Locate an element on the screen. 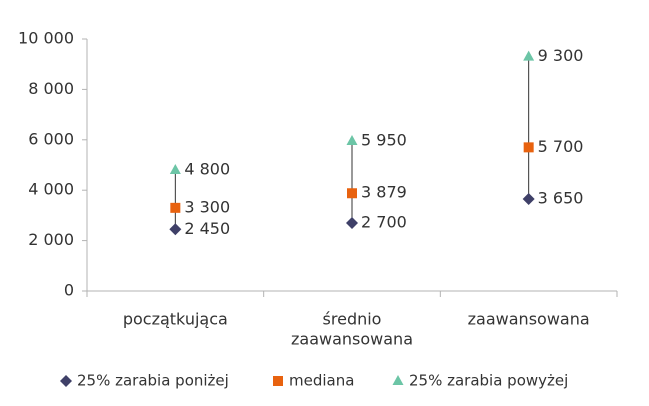  y-axis: 0 2 000 4 000 6 000 8 000 10 000 is located at coordinates (53, 164).